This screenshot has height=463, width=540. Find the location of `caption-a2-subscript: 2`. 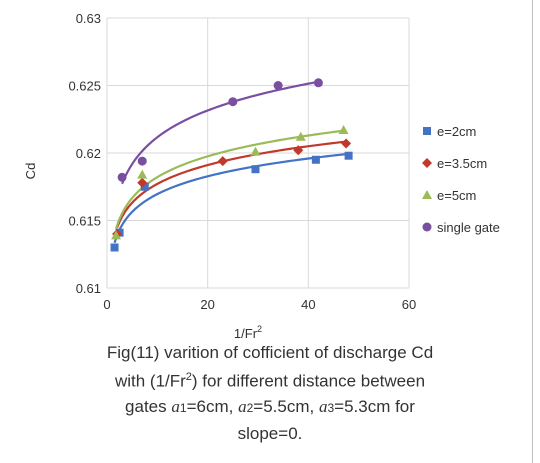

caption-a2-subscript: 2 is located at coordinates (250, 407).